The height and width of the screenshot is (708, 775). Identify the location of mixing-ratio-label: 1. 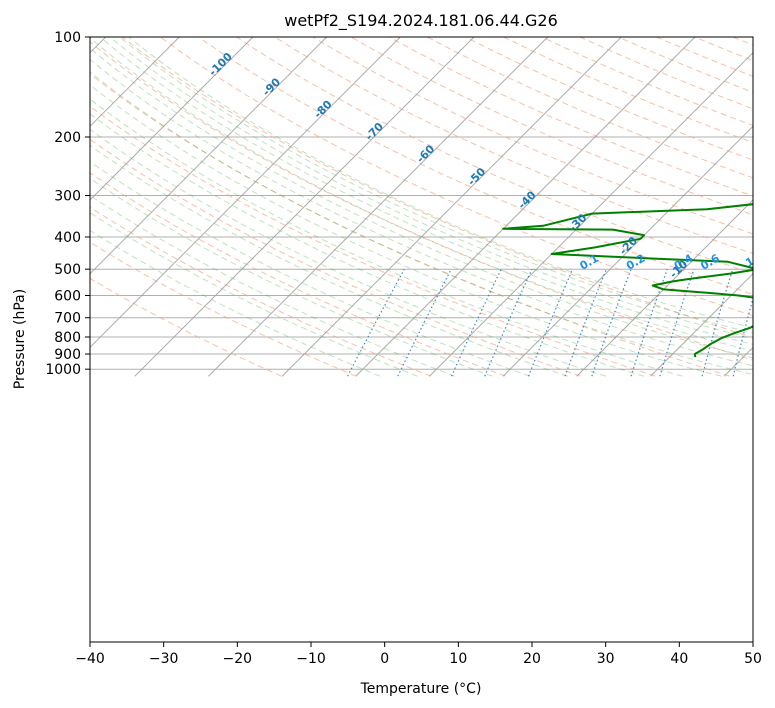
(749, 262).